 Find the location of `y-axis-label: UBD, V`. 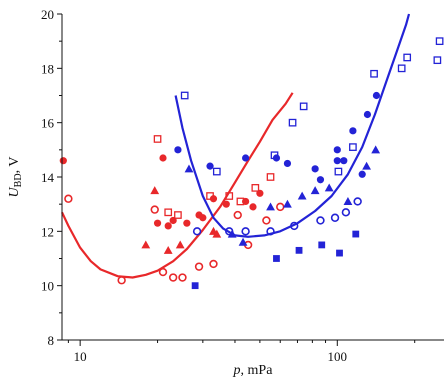

y-axis-label: UBD, V is located at coordinates (15, 177).